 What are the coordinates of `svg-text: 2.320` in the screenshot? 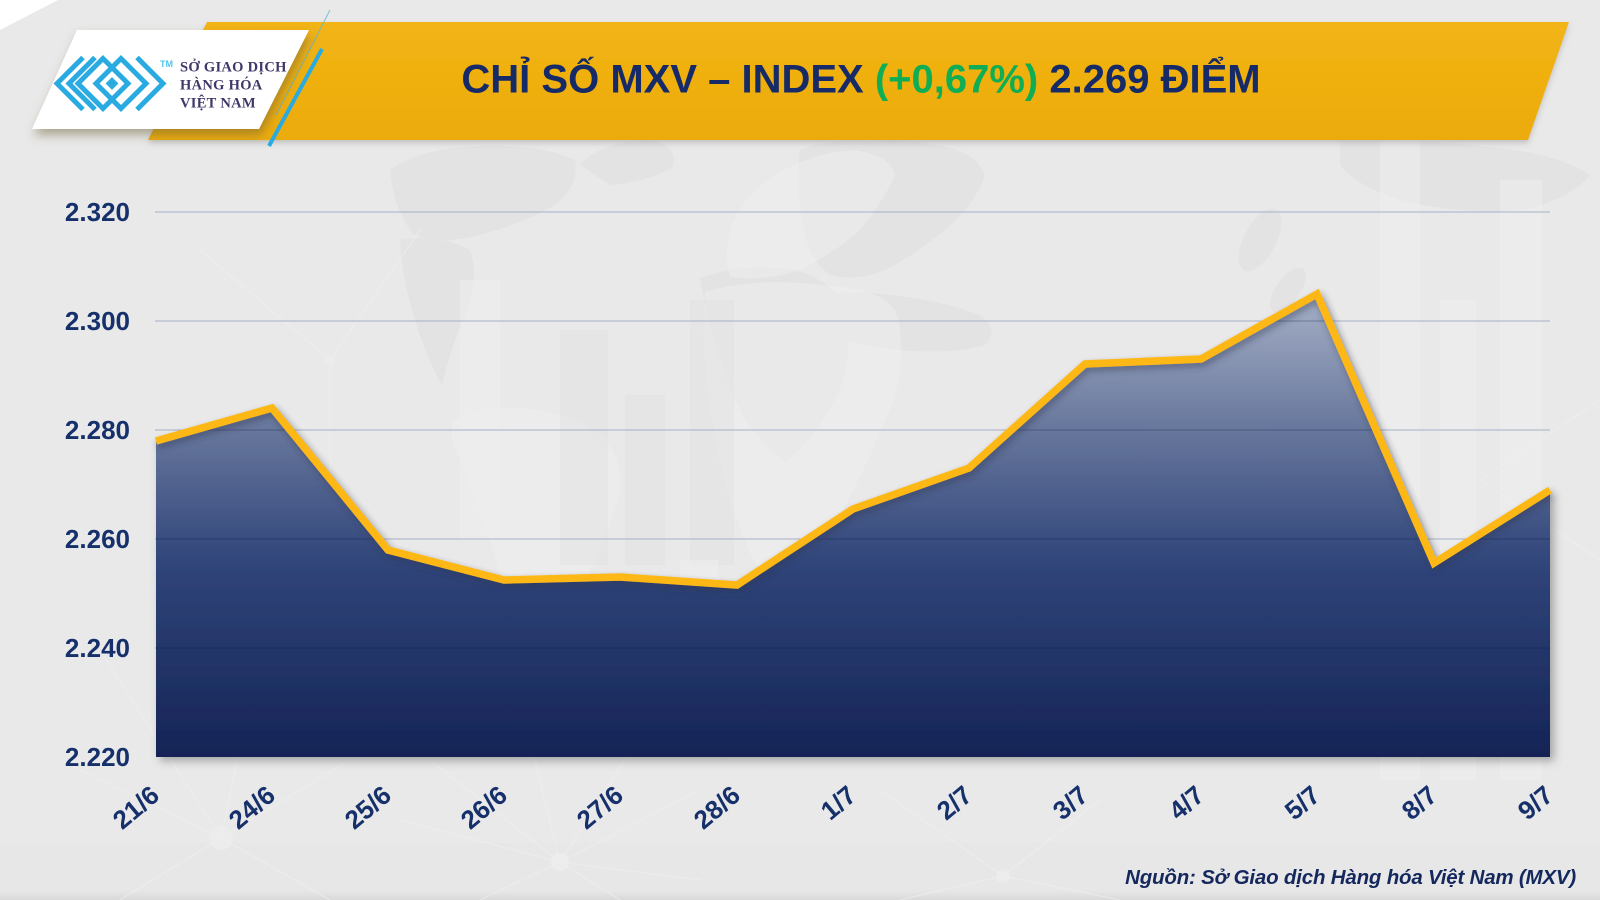 It's located at (97, 212).